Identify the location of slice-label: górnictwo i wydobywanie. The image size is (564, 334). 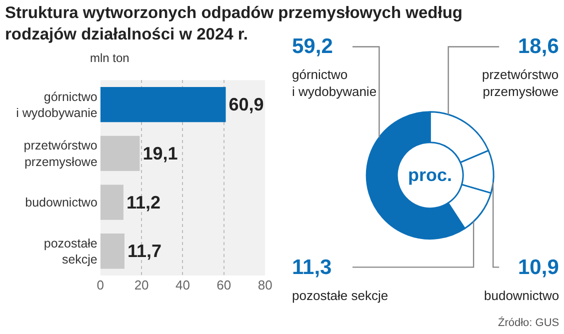
(334, 83).